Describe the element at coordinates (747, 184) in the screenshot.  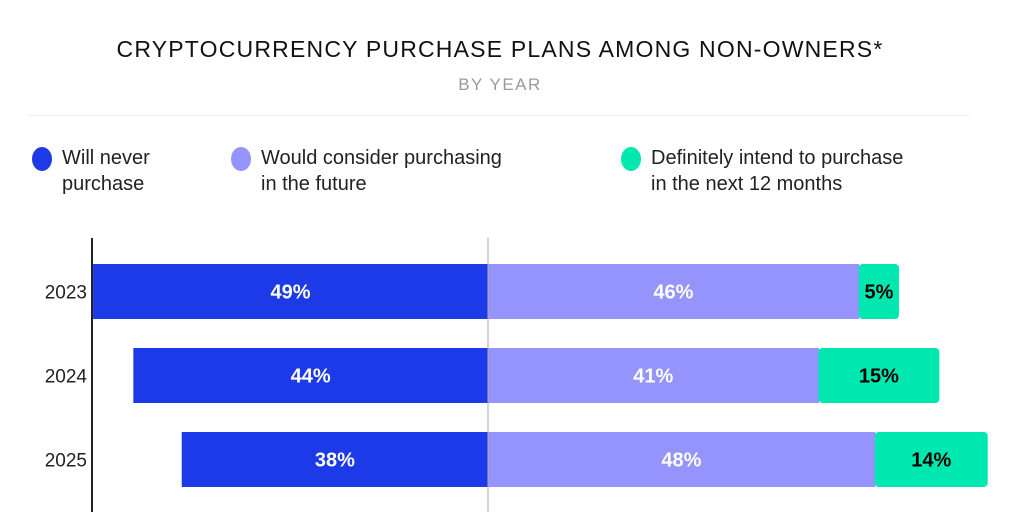
I see `legend-label: in the next 12 months` at that location.